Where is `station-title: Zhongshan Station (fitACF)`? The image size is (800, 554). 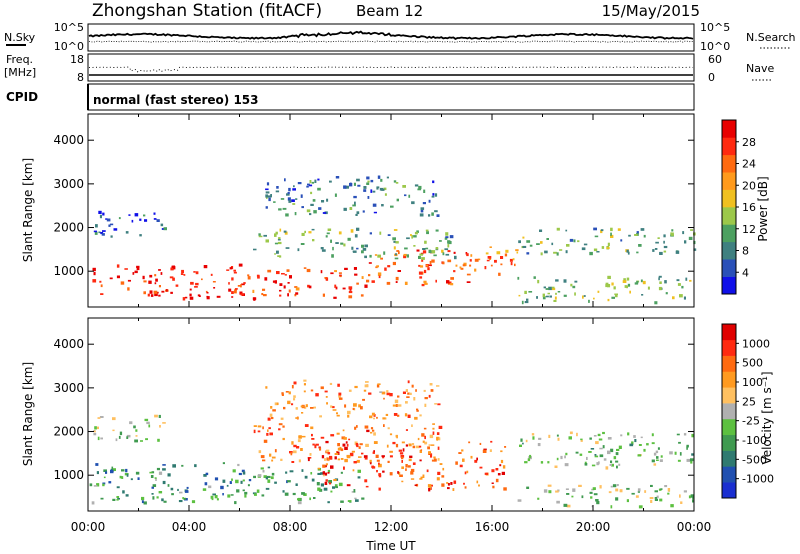 station-title: Zhongshan Station (fitACF) is located at coordinates (207, 11).